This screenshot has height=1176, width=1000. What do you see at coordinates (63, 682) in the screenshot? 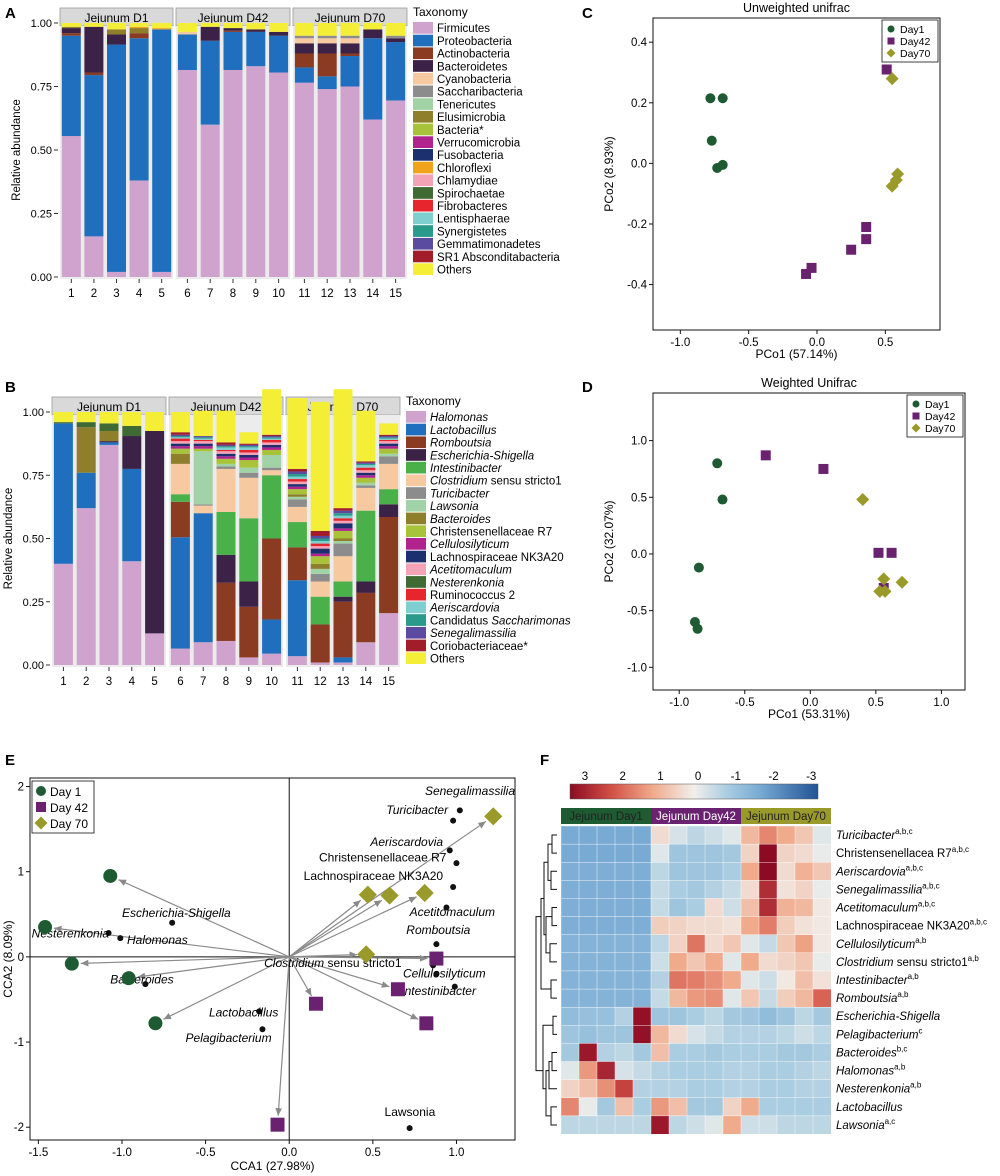
I see `b-x-tick-label: 1` at bounding box center [63, 682].